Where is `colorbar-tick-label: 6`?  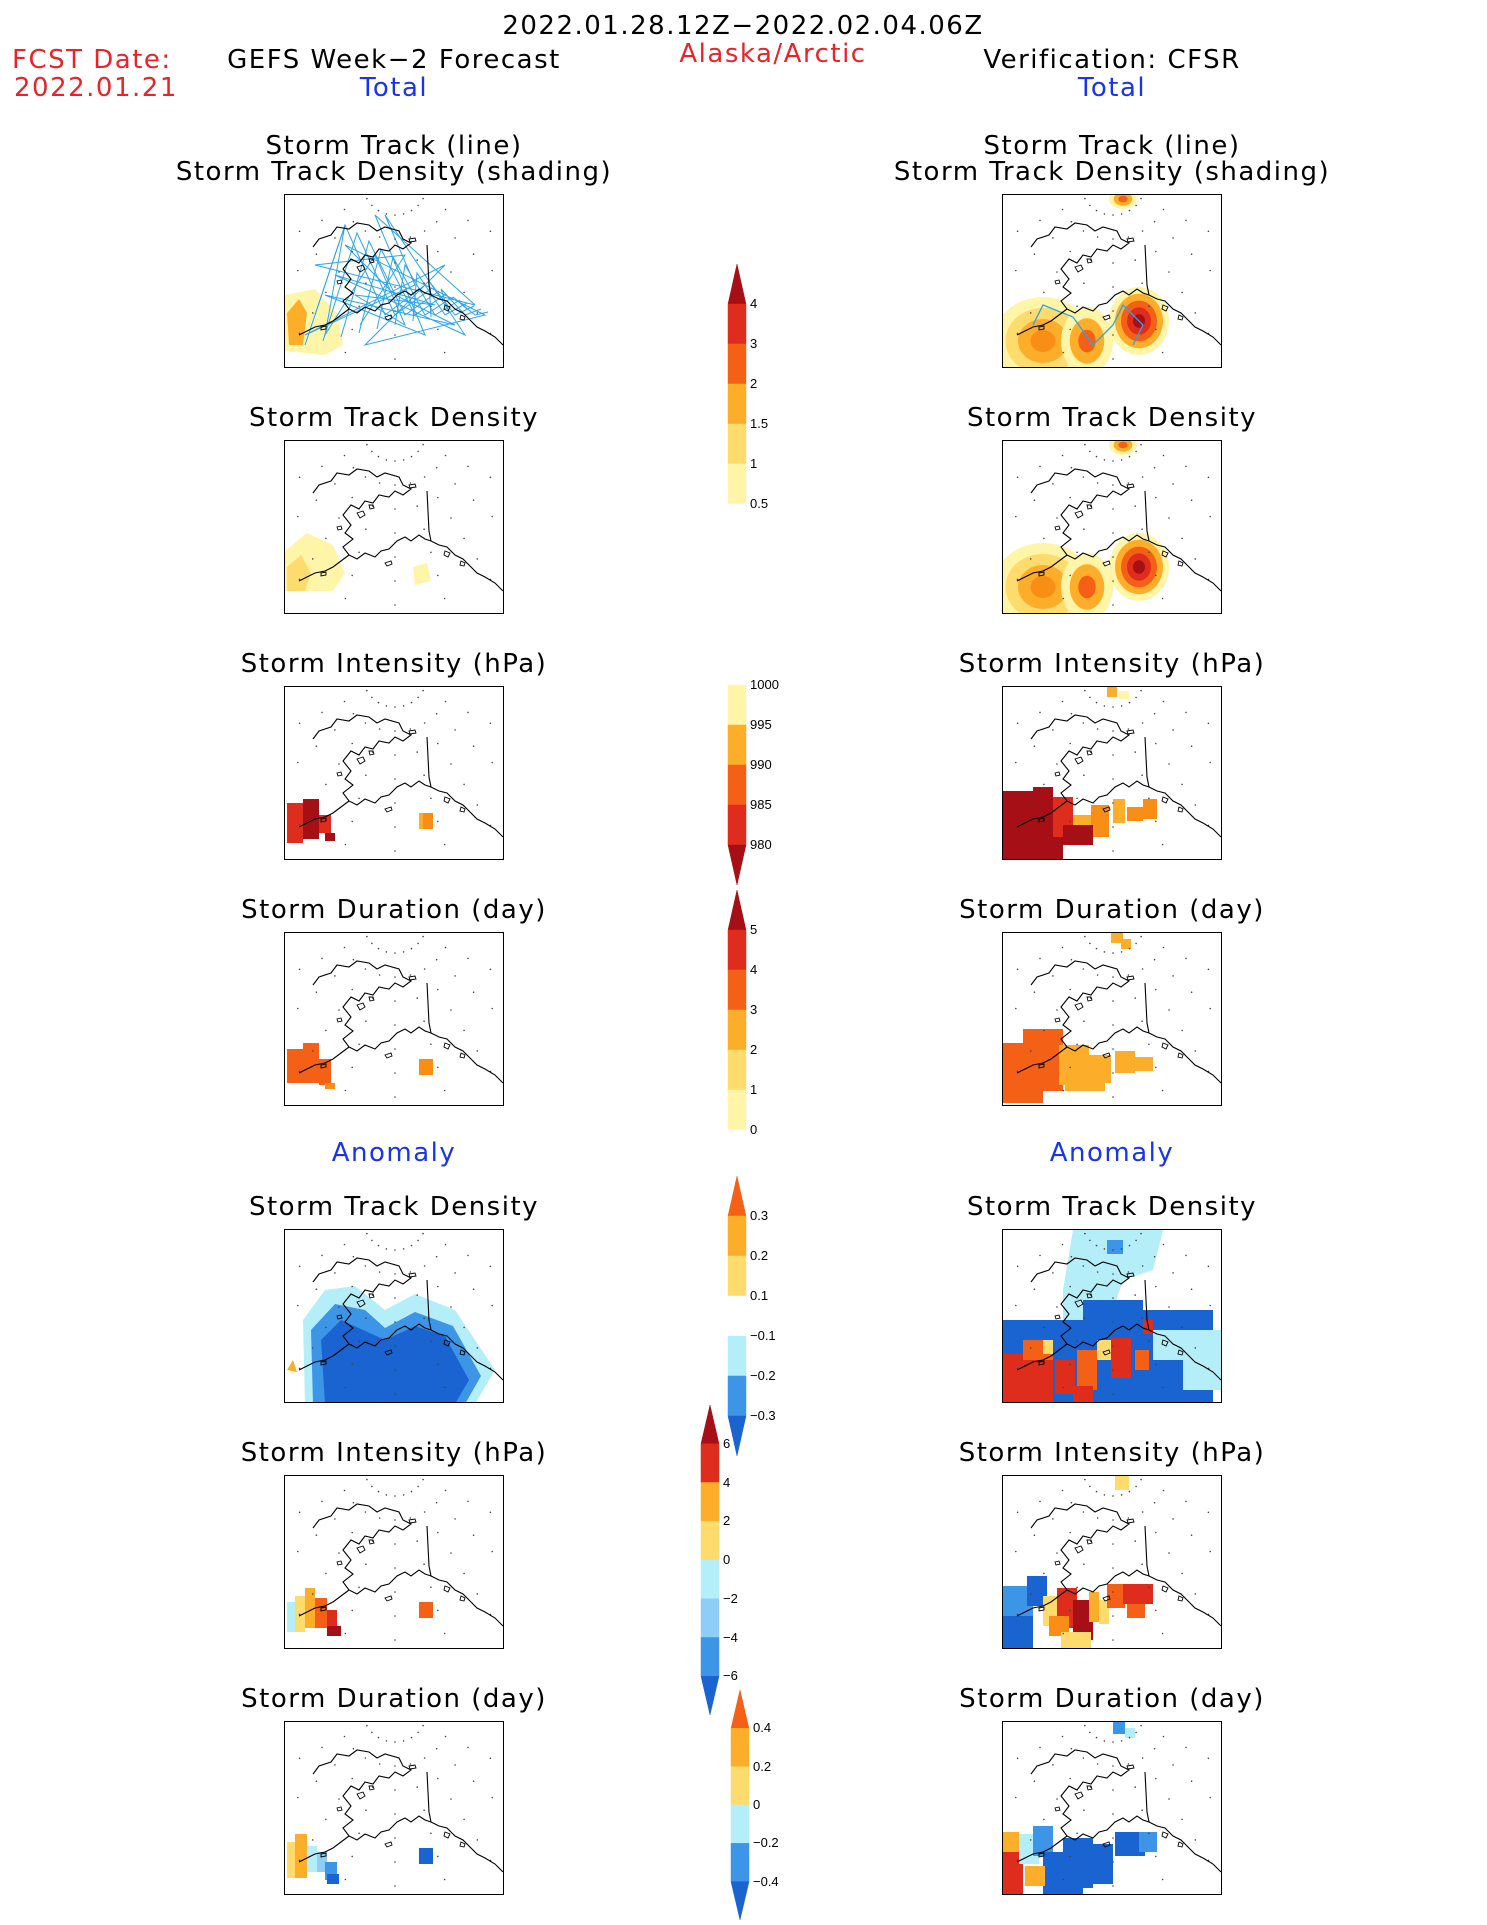 colorbar-tick-label: 6 is located at coordinates (727, 1443).